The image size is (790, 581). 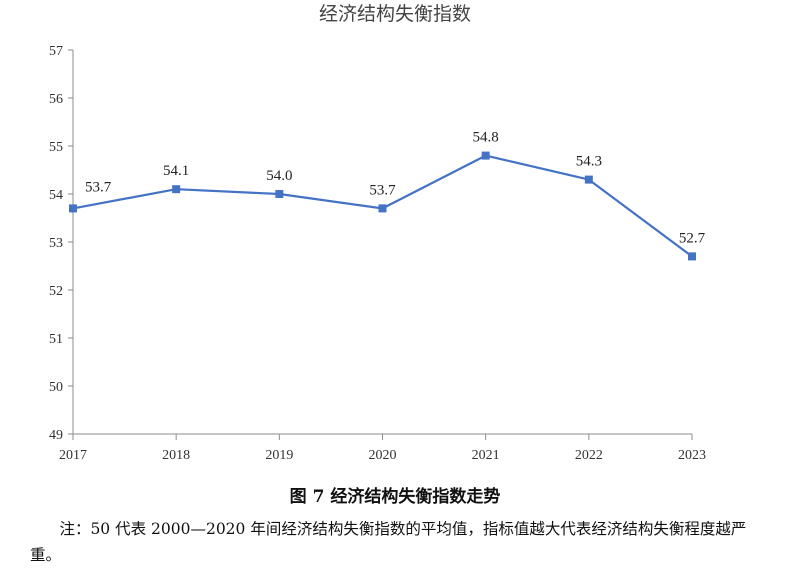 What do you see at coordinates (589, 162) in the screenshot?
I see `data-label: 54.3` at bounding box center [589, 162].